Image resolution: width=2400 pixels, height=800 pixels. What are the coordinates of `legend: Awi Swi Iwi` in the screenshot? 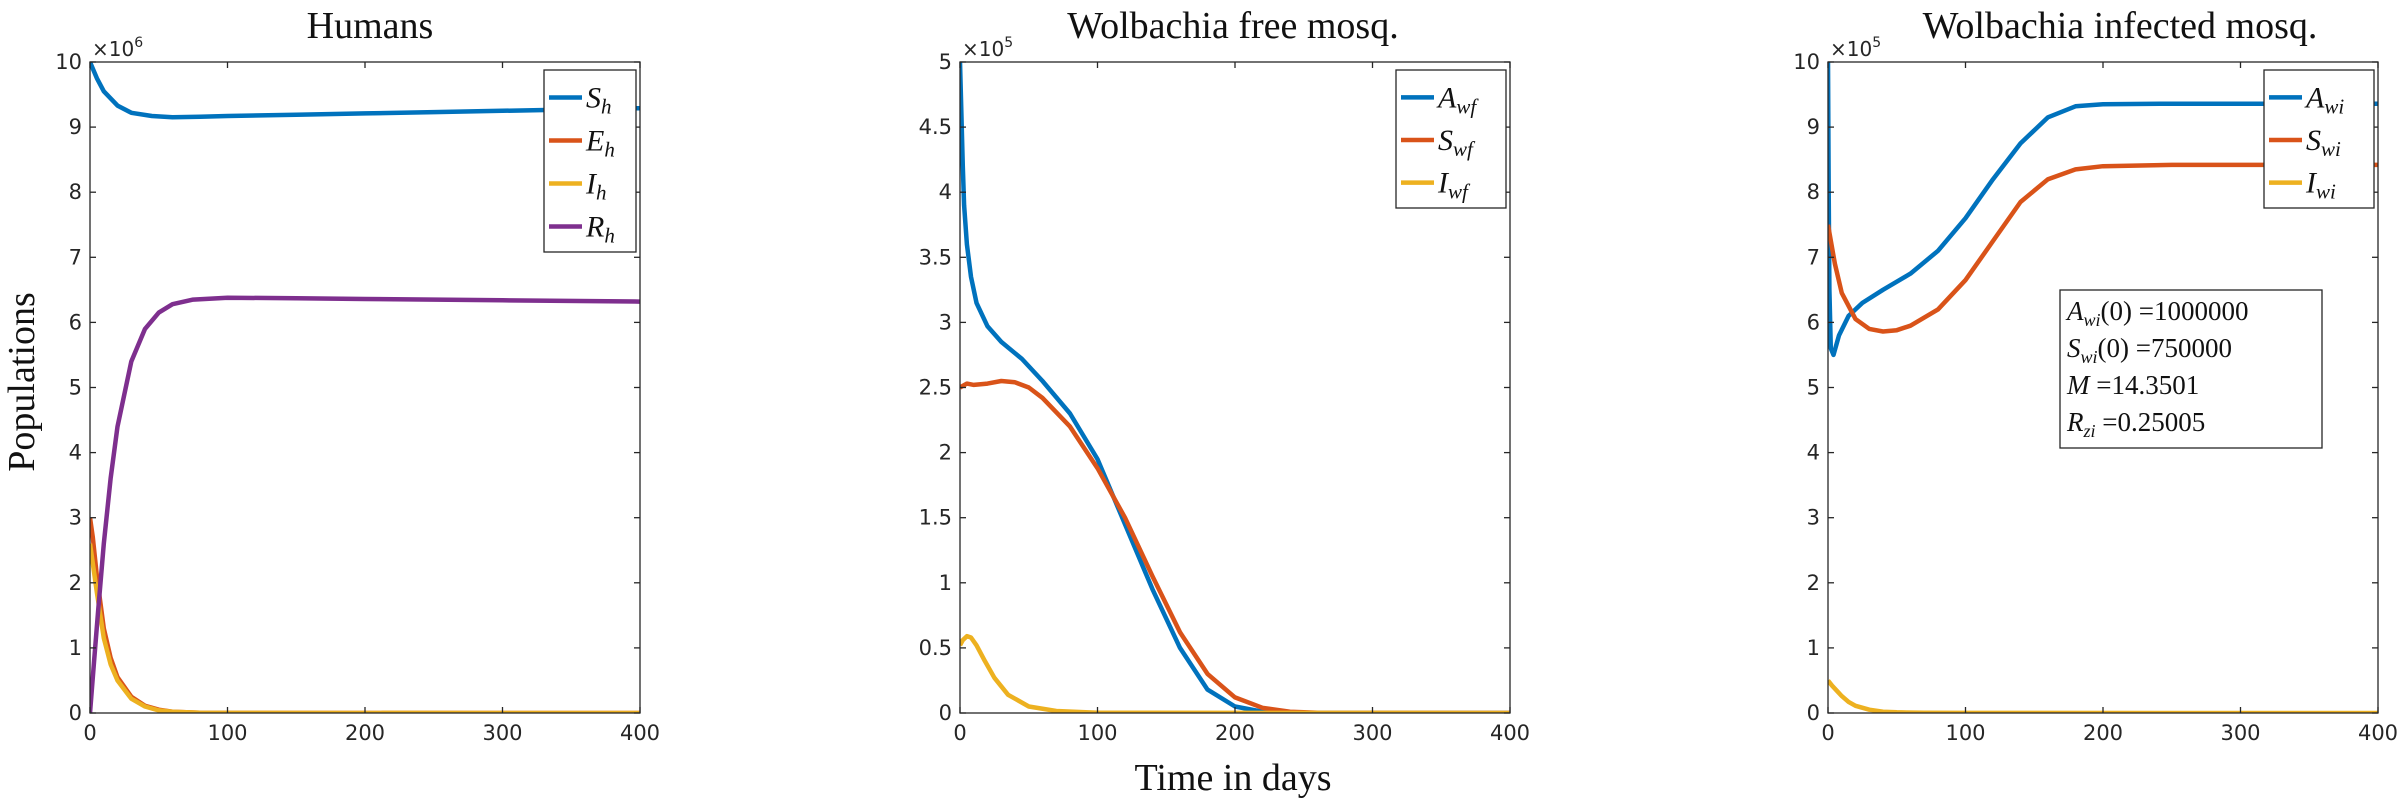 It's located at (2319, 139).